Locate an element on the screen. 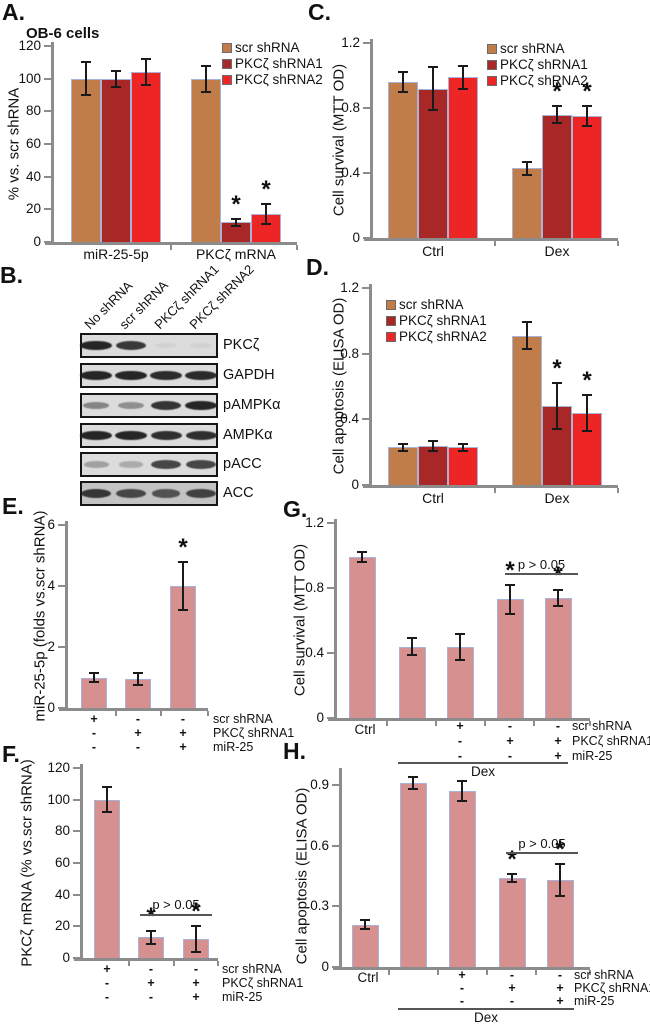 Image resolution: width=650 pixels, height=1025 pixels. y-tick-label: 0.8 is located at coordinates (314, 587).